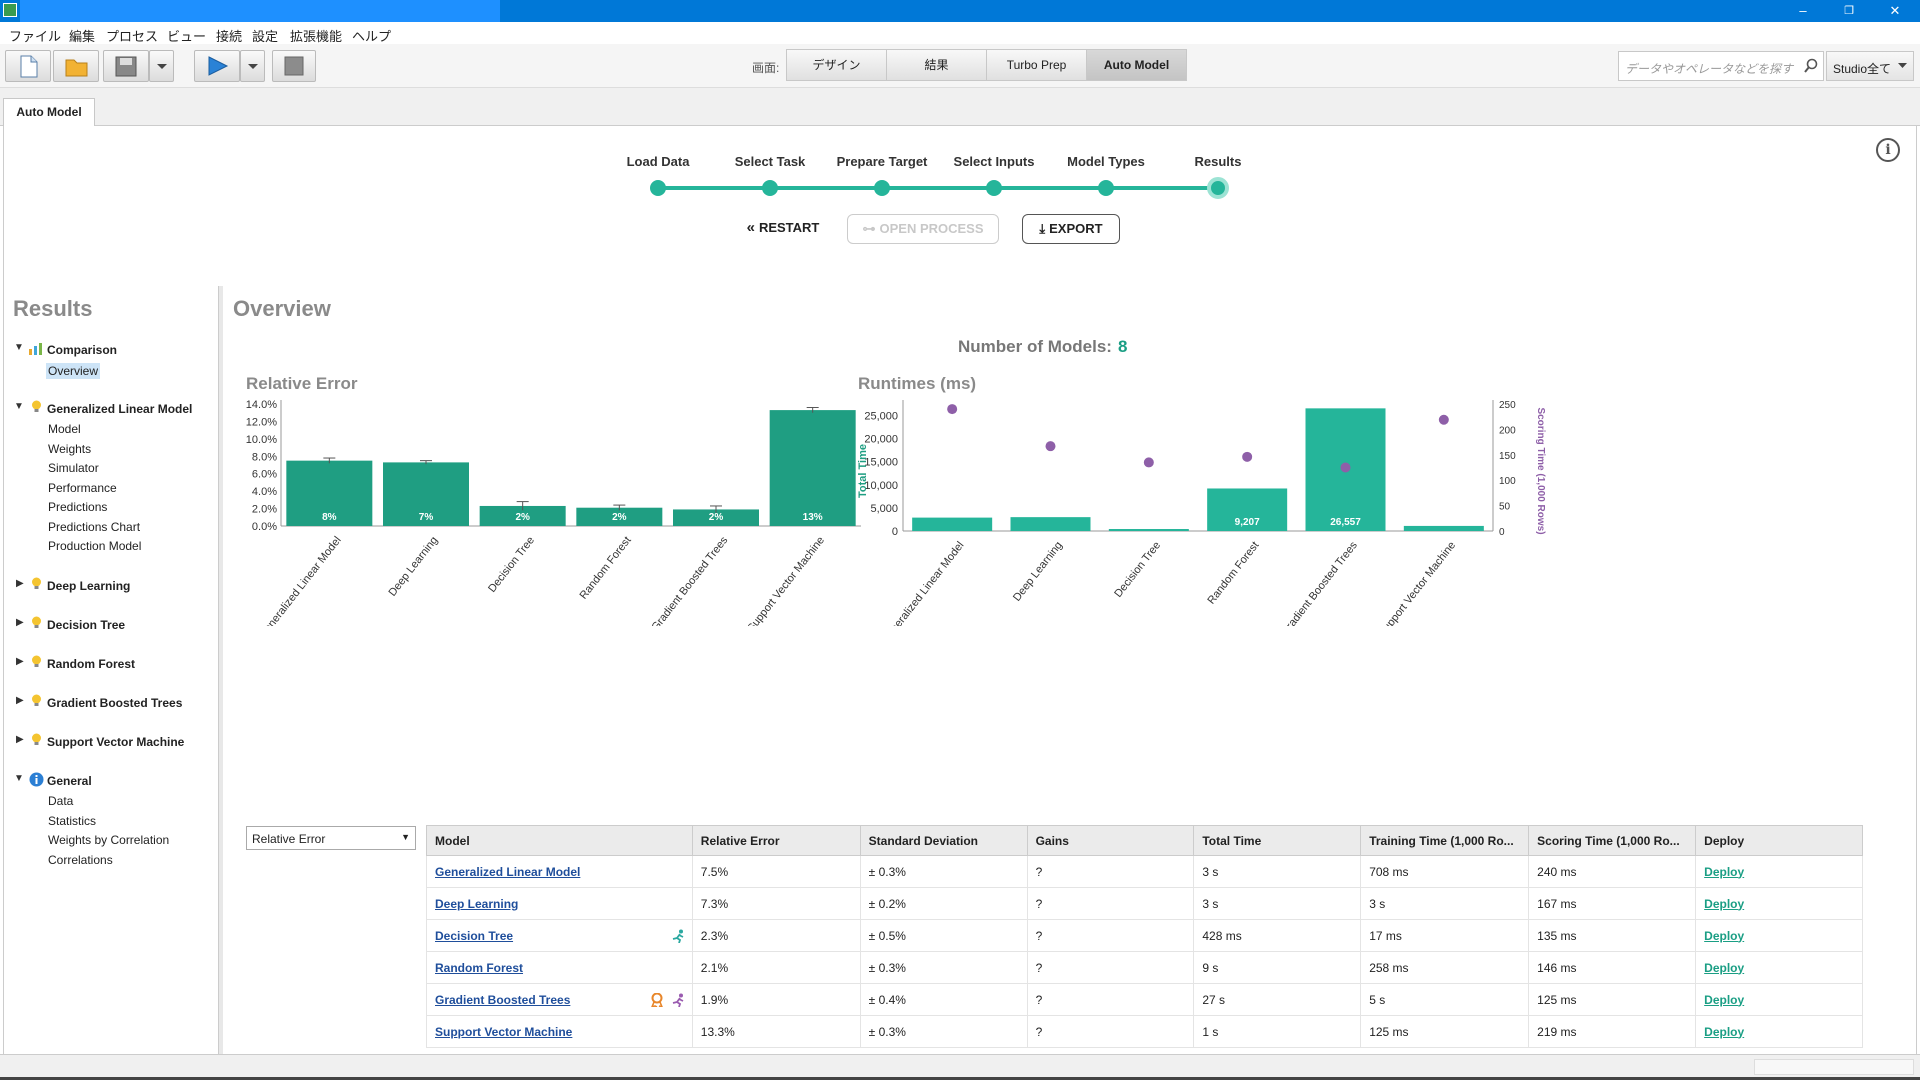  Describe the element at coordinates (229, 36) in the screenshot. I see `menu-connections: 接続` at that location.